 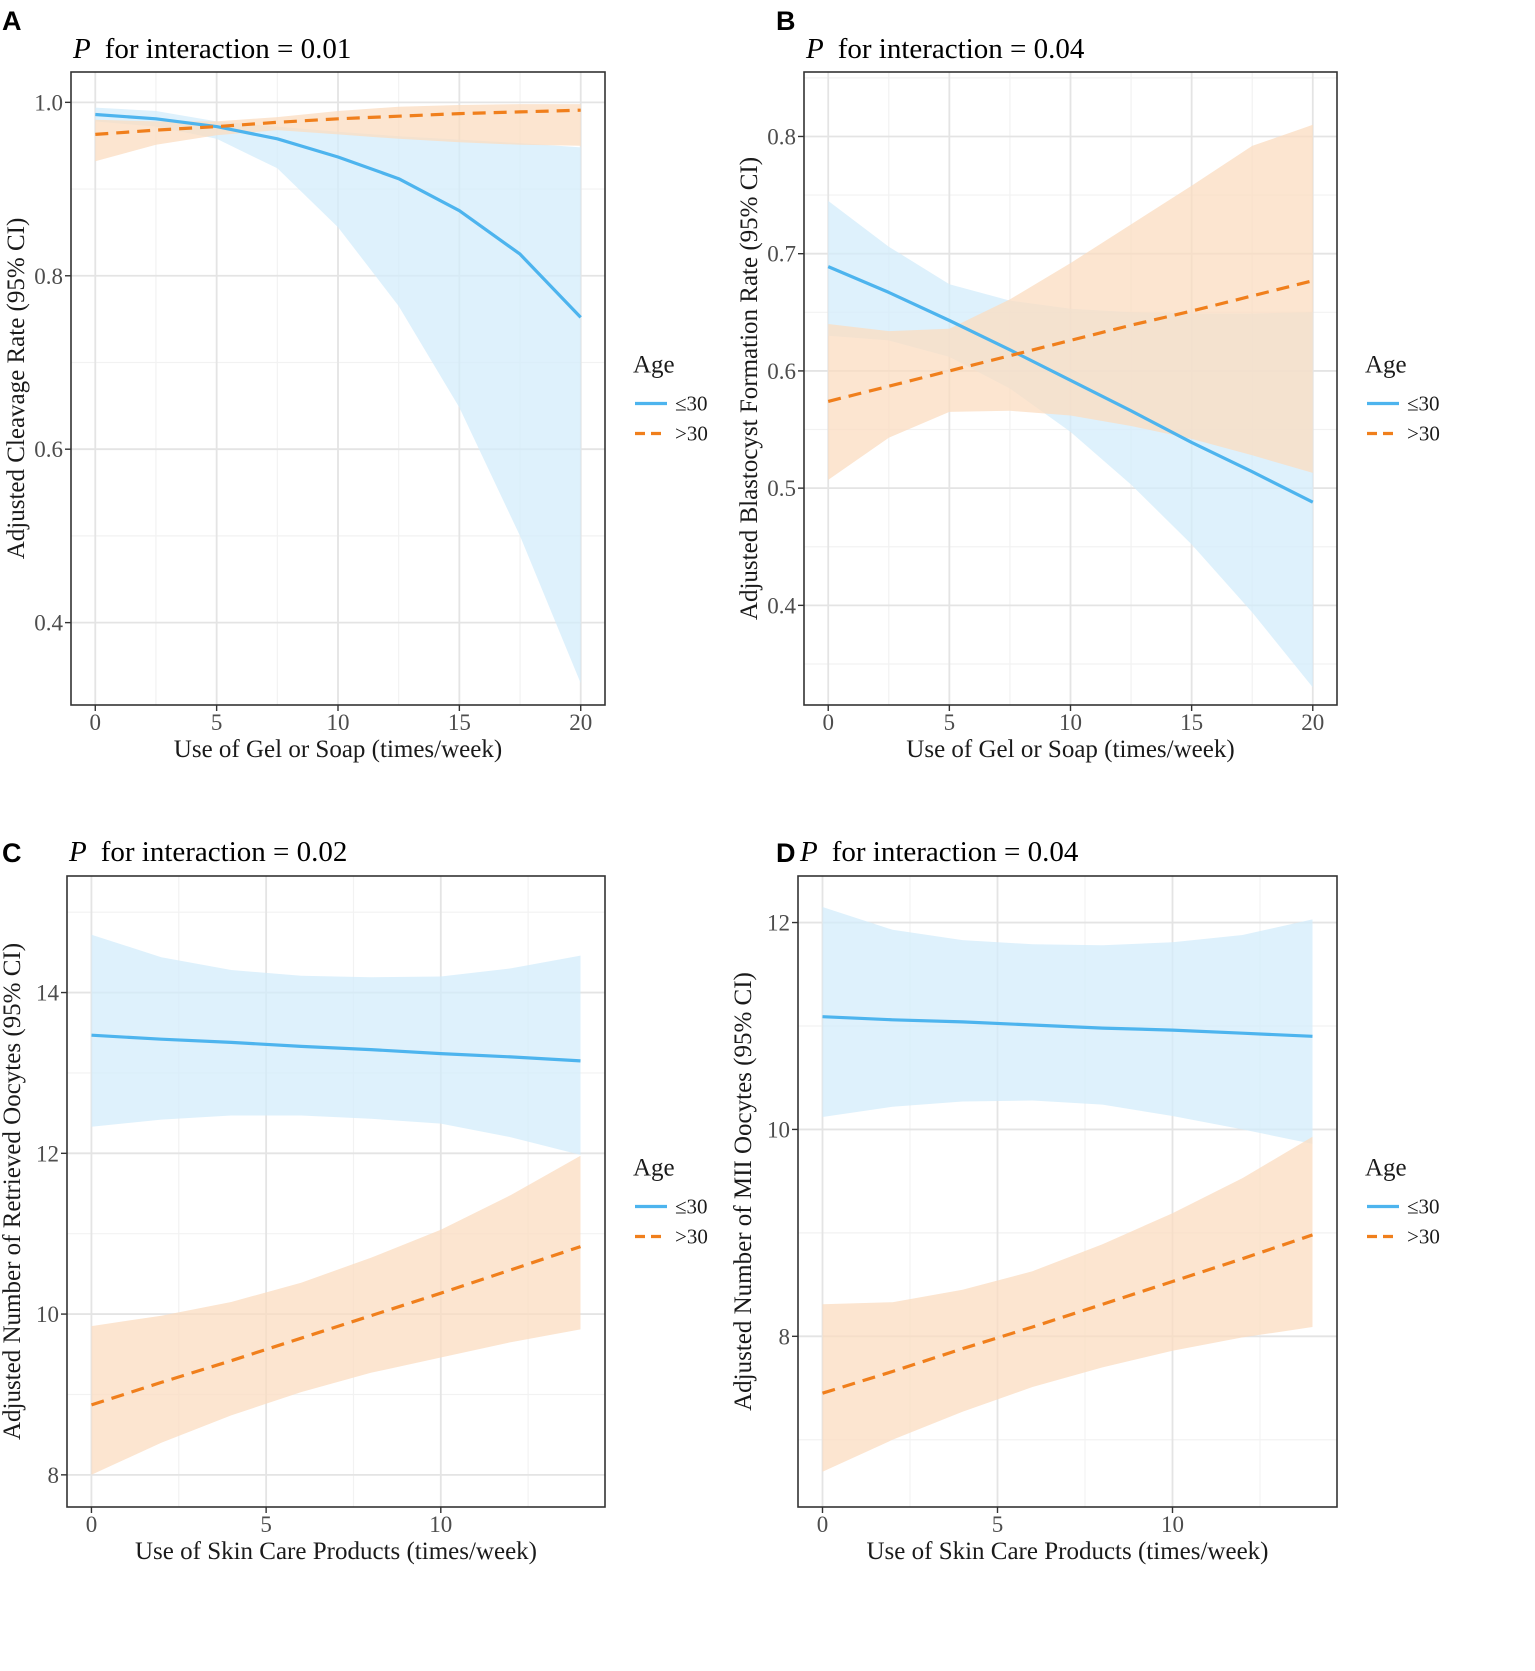 I want to click on panel-d-legend-label-le30: ≤30, so click(x=1423, y=1207).